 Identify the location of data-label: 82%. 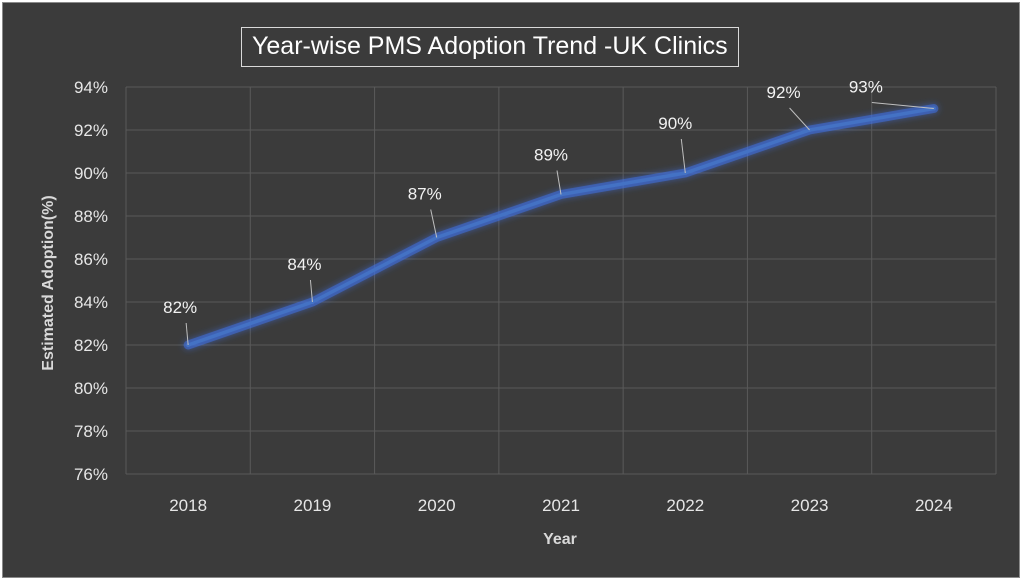
(180, 307).